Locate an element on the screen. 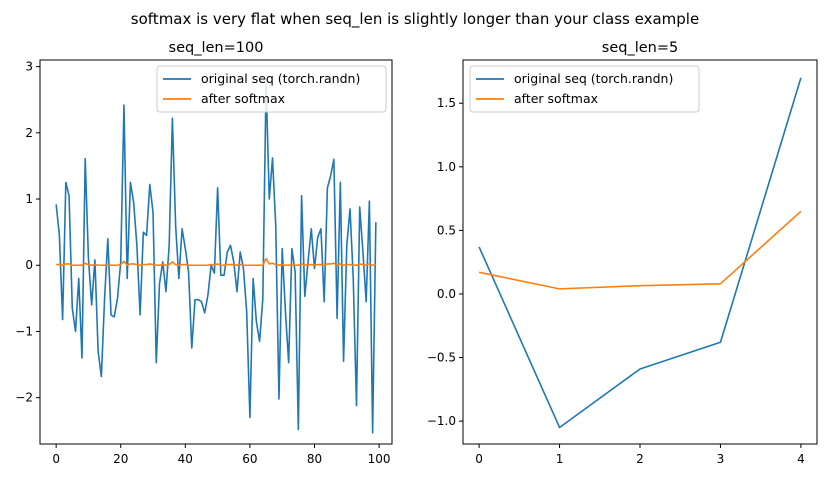 The height and width of the screenshot is (478, 825). x-tick-label: 3 is located at coordinates (721, 459).